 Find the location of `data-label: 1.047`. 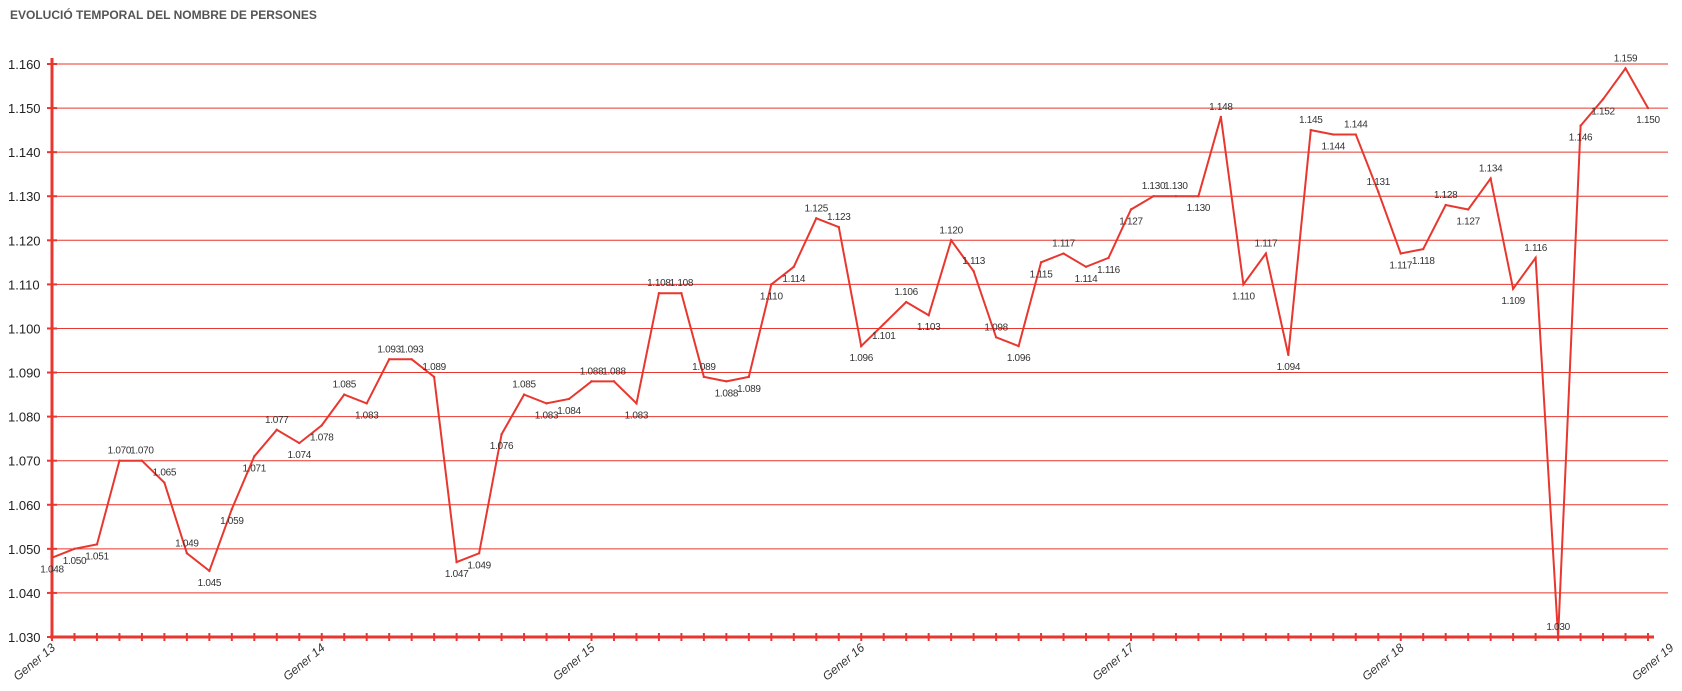

data-label: 1.047 is located at coordinates (457, 574).